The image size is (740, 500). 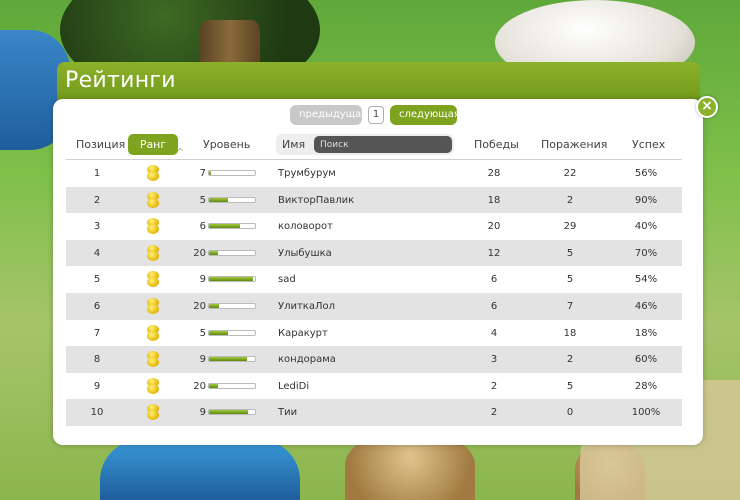 I want to click on pagination: предыдущая 1 следующая, so click(x=375, y=115).